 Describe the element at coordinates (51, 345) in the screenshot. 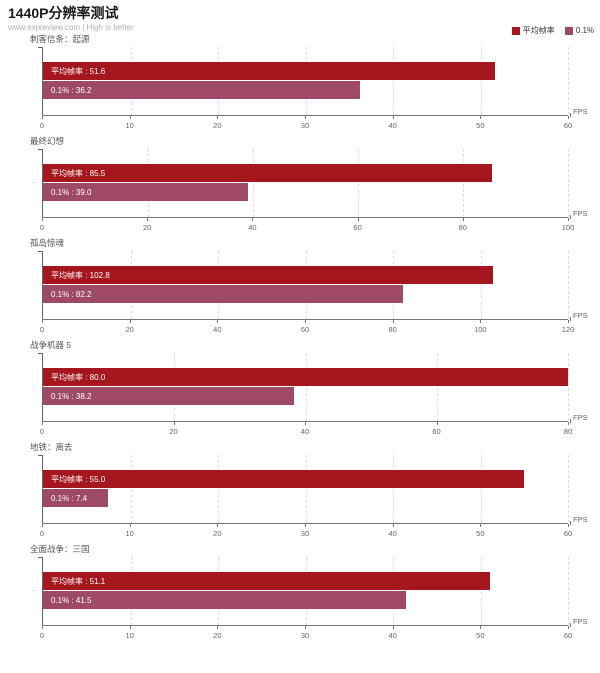

I see `chart-title: 战争机器 5` at that location.